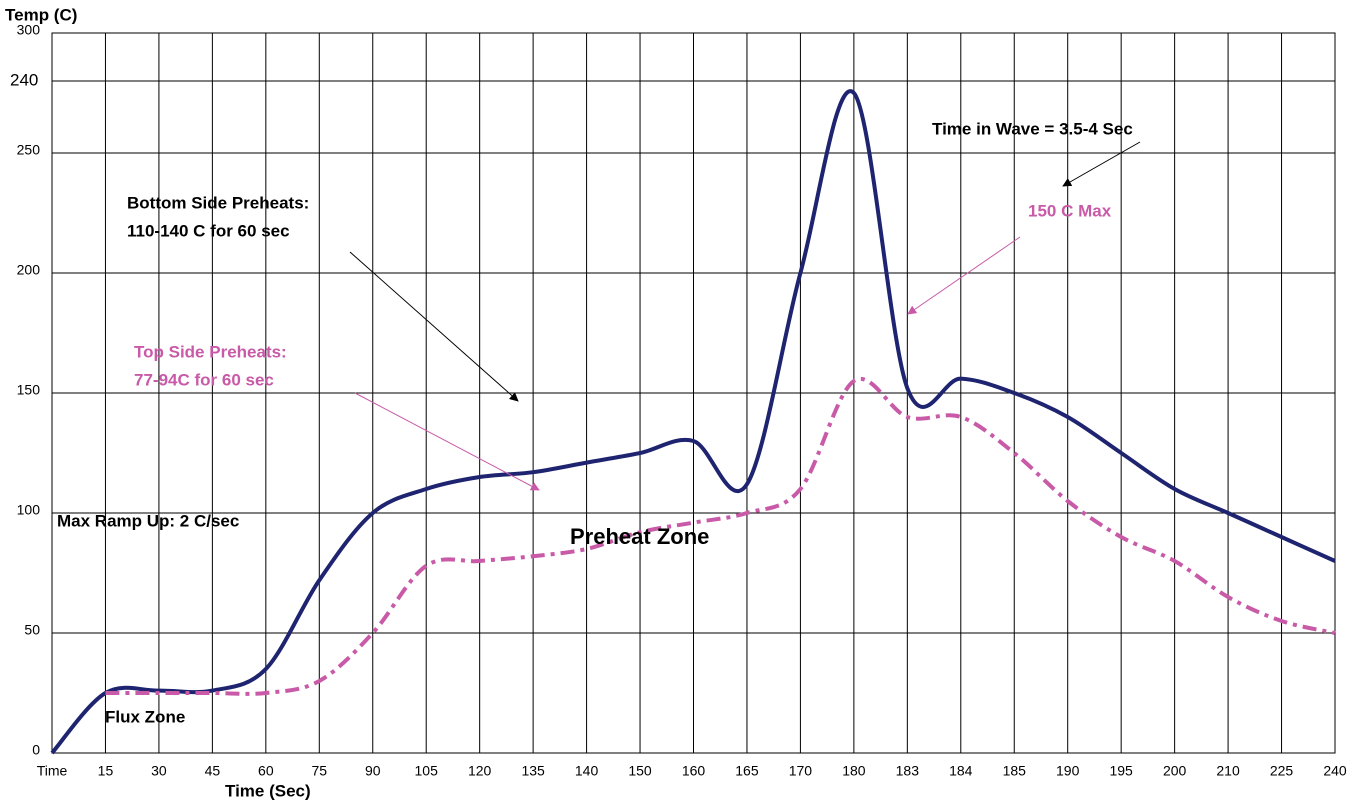 The height and width of the screenshot is (804, 1361). What do you see at coordinates (208, 230) in the screenshot?
I see `annotation: 110-140 C for 60 sec` at bounding box center [208, 230].